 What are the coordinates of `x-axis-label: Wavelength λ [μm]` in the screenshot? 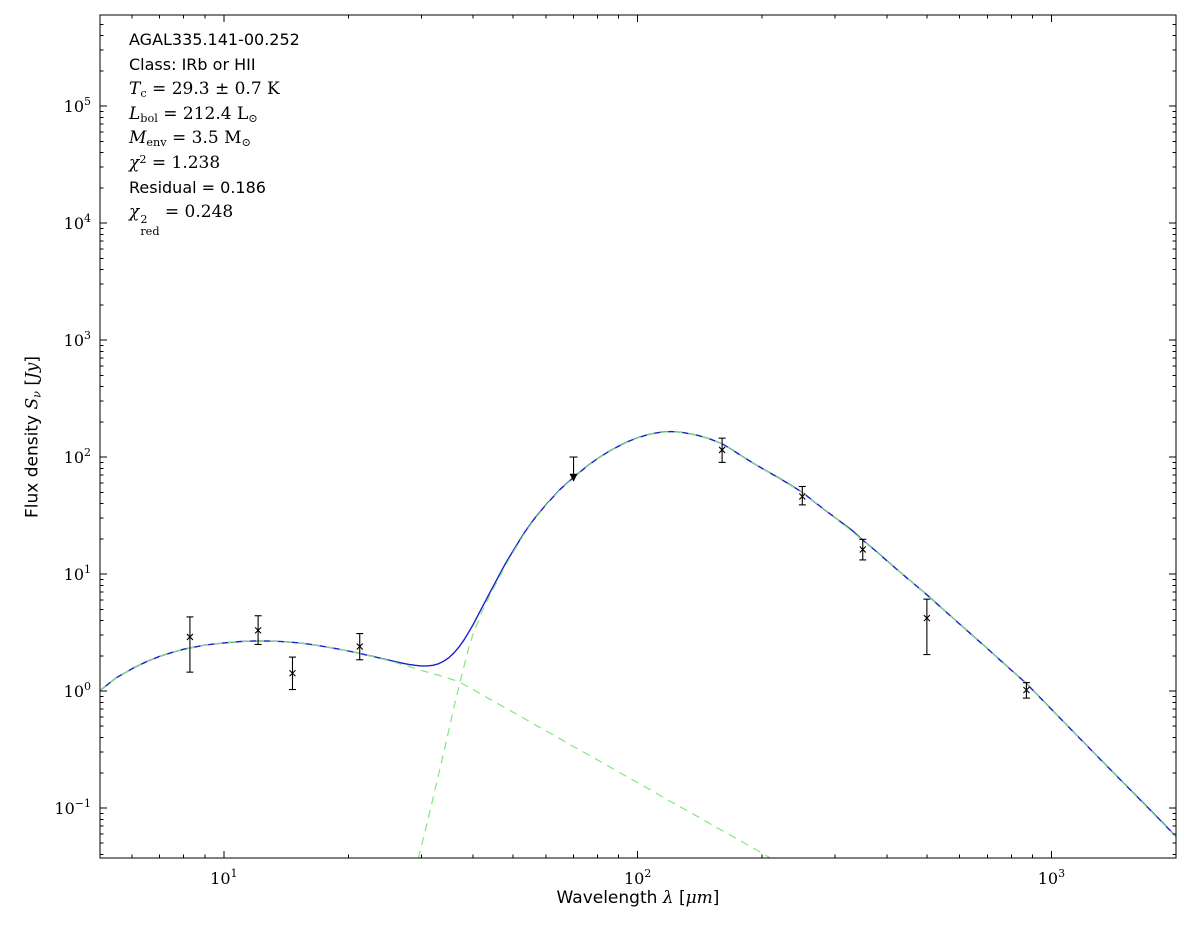 It's located at (638, 898).